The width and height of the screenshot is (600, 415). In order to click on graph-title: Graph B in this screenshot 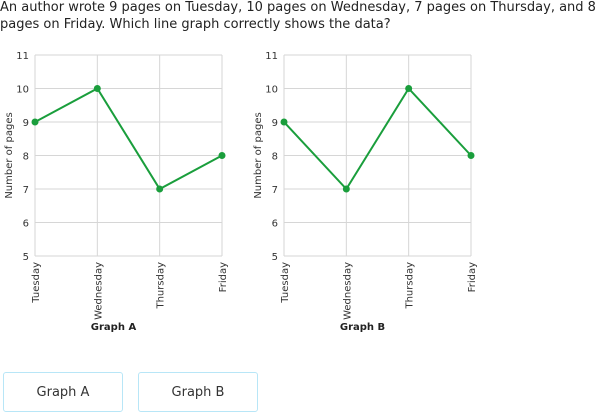, I will do `click(362, 327)`.